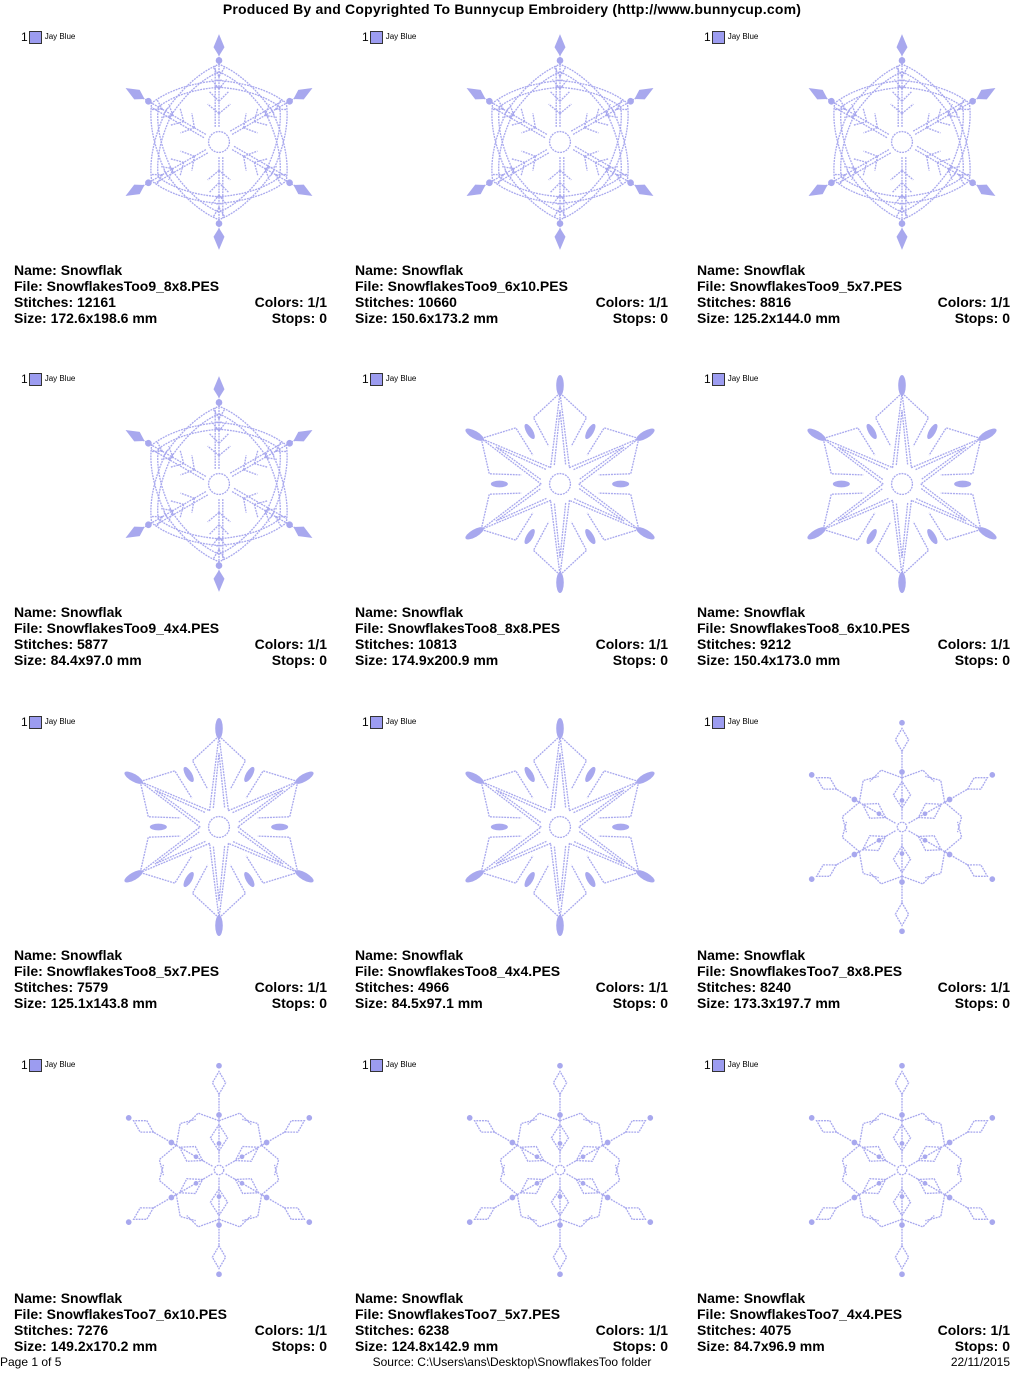 This screenshot has height=1393, width=1024. I want to click on design-file: SnowflakesToo8_6x10.PES, so click(819, 628).